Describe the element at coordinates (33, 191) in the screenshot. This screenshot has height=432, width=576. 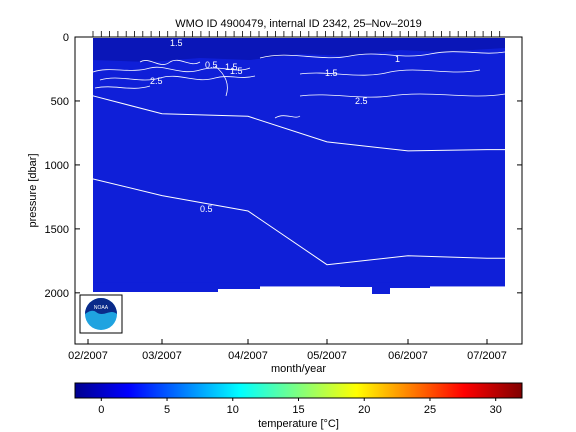
I see `y-axis-label: pressure [dbar]` at that location.